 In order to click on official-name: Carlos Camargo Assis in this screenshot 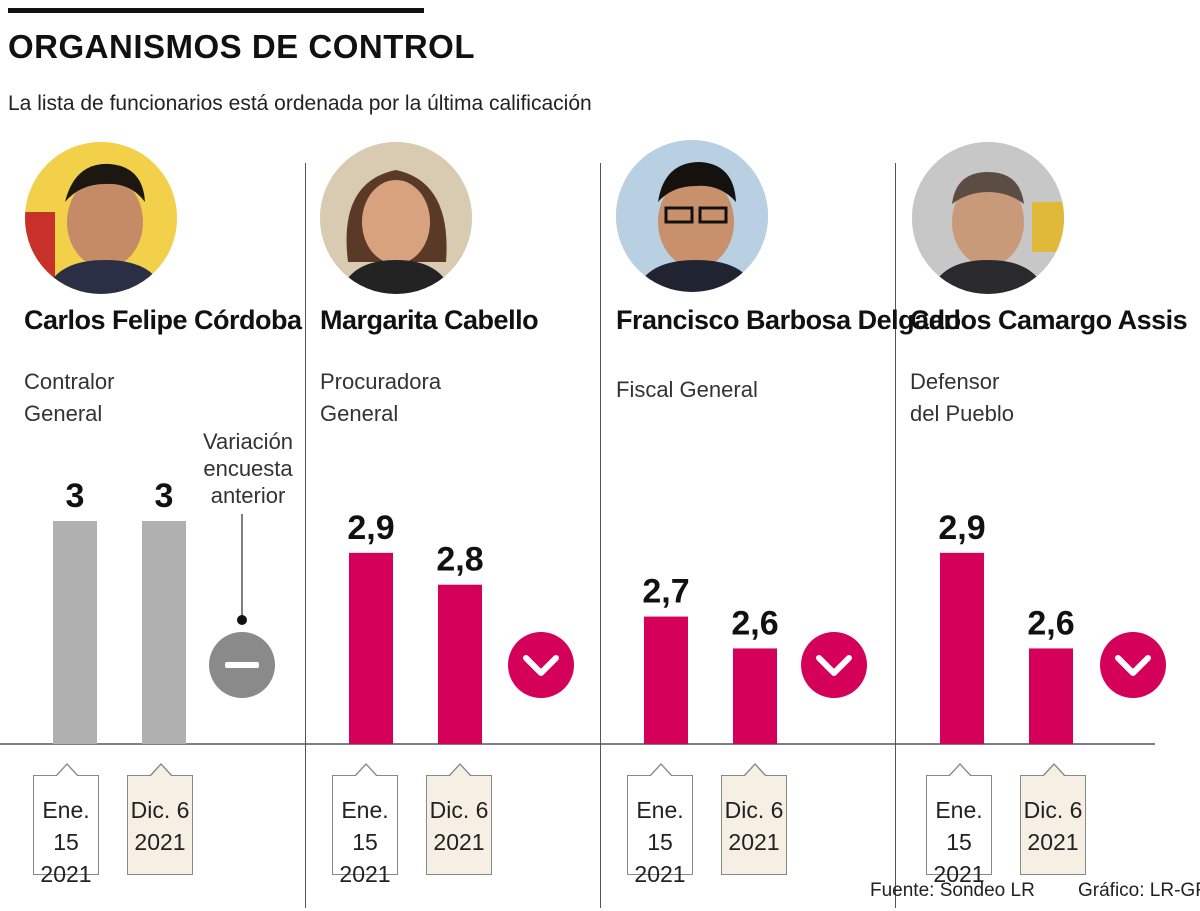, I will do `click(1049, 320)`.